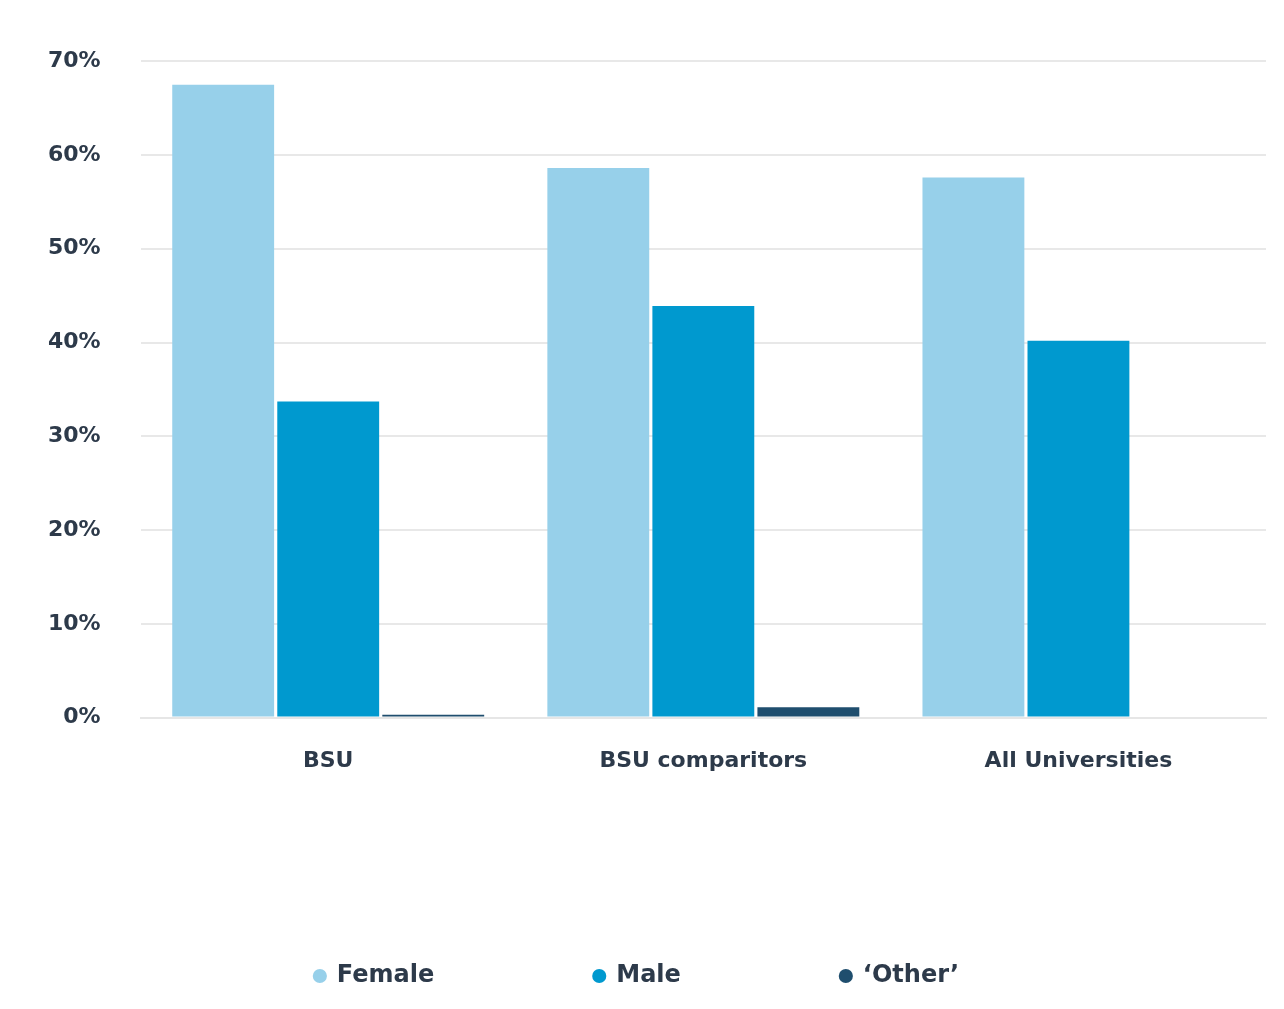  I want to click on legend-label: Male, so click(648, 974).